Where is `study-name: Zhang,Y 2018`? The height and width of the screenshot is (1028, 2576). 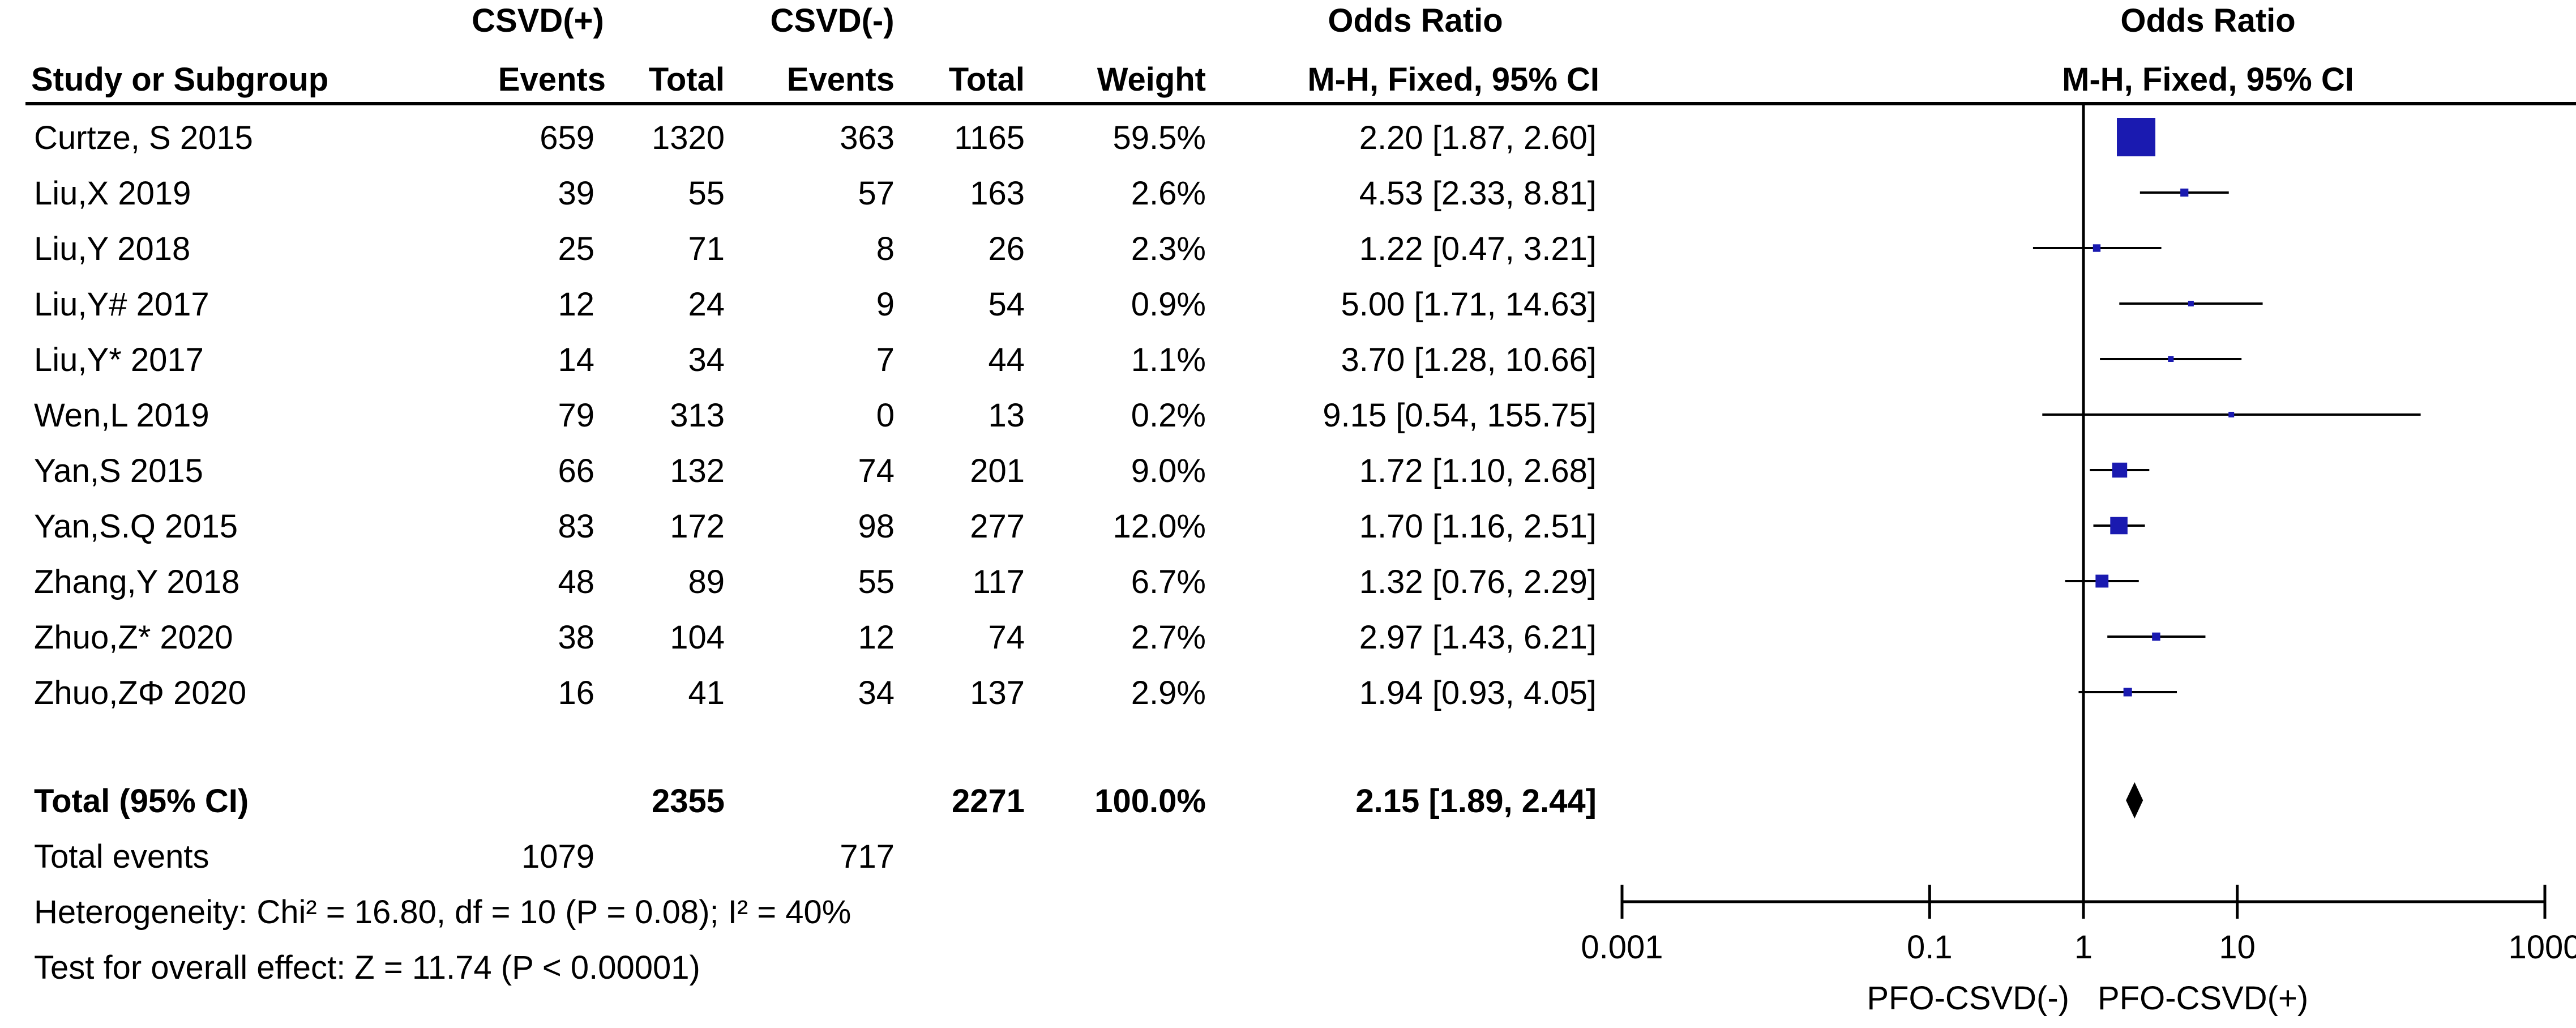
study-name: Zhang,Y 2018 is located at coordinates (137, 582).